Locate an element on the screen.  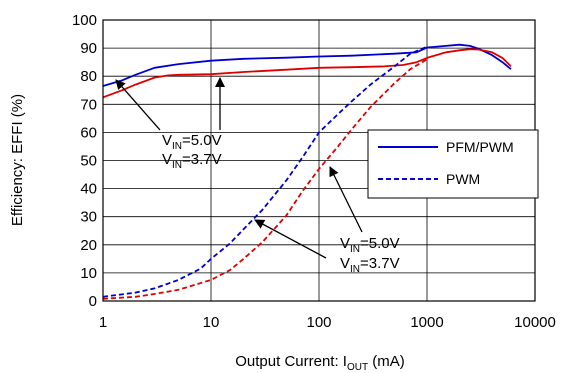
x-tick-label: 100 is located at coordinates (318, 322).